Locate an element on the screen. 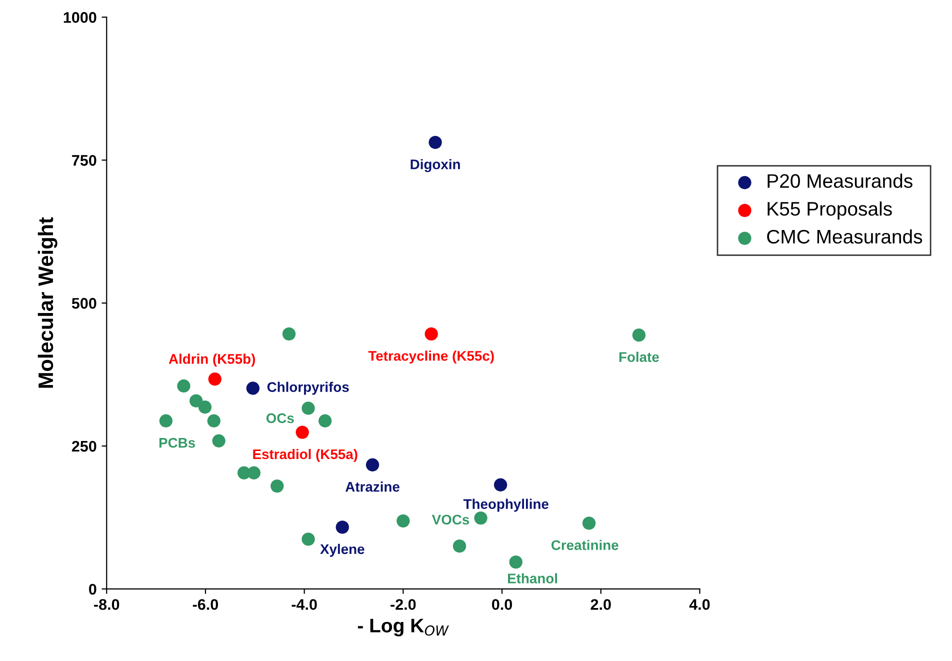 This screenshot has width=952, height=661. annotation: Aldrin (K55b) is located at coordinates (211, 360).